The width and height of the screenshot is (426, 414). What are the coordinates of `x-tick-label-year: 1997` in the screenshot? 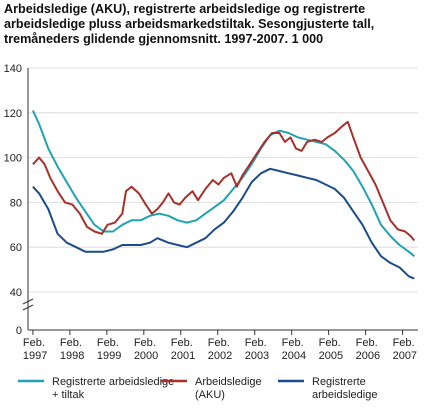 It's located at (35, 356).